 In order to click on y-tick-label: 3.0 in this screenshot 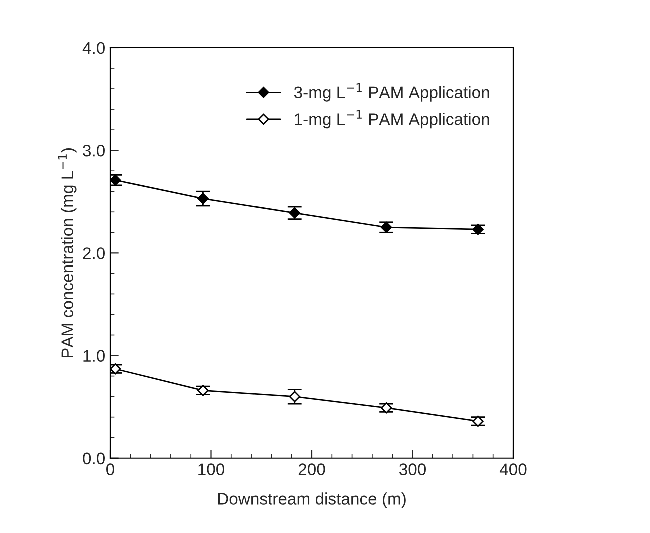, I will do `click(94, 150)`.